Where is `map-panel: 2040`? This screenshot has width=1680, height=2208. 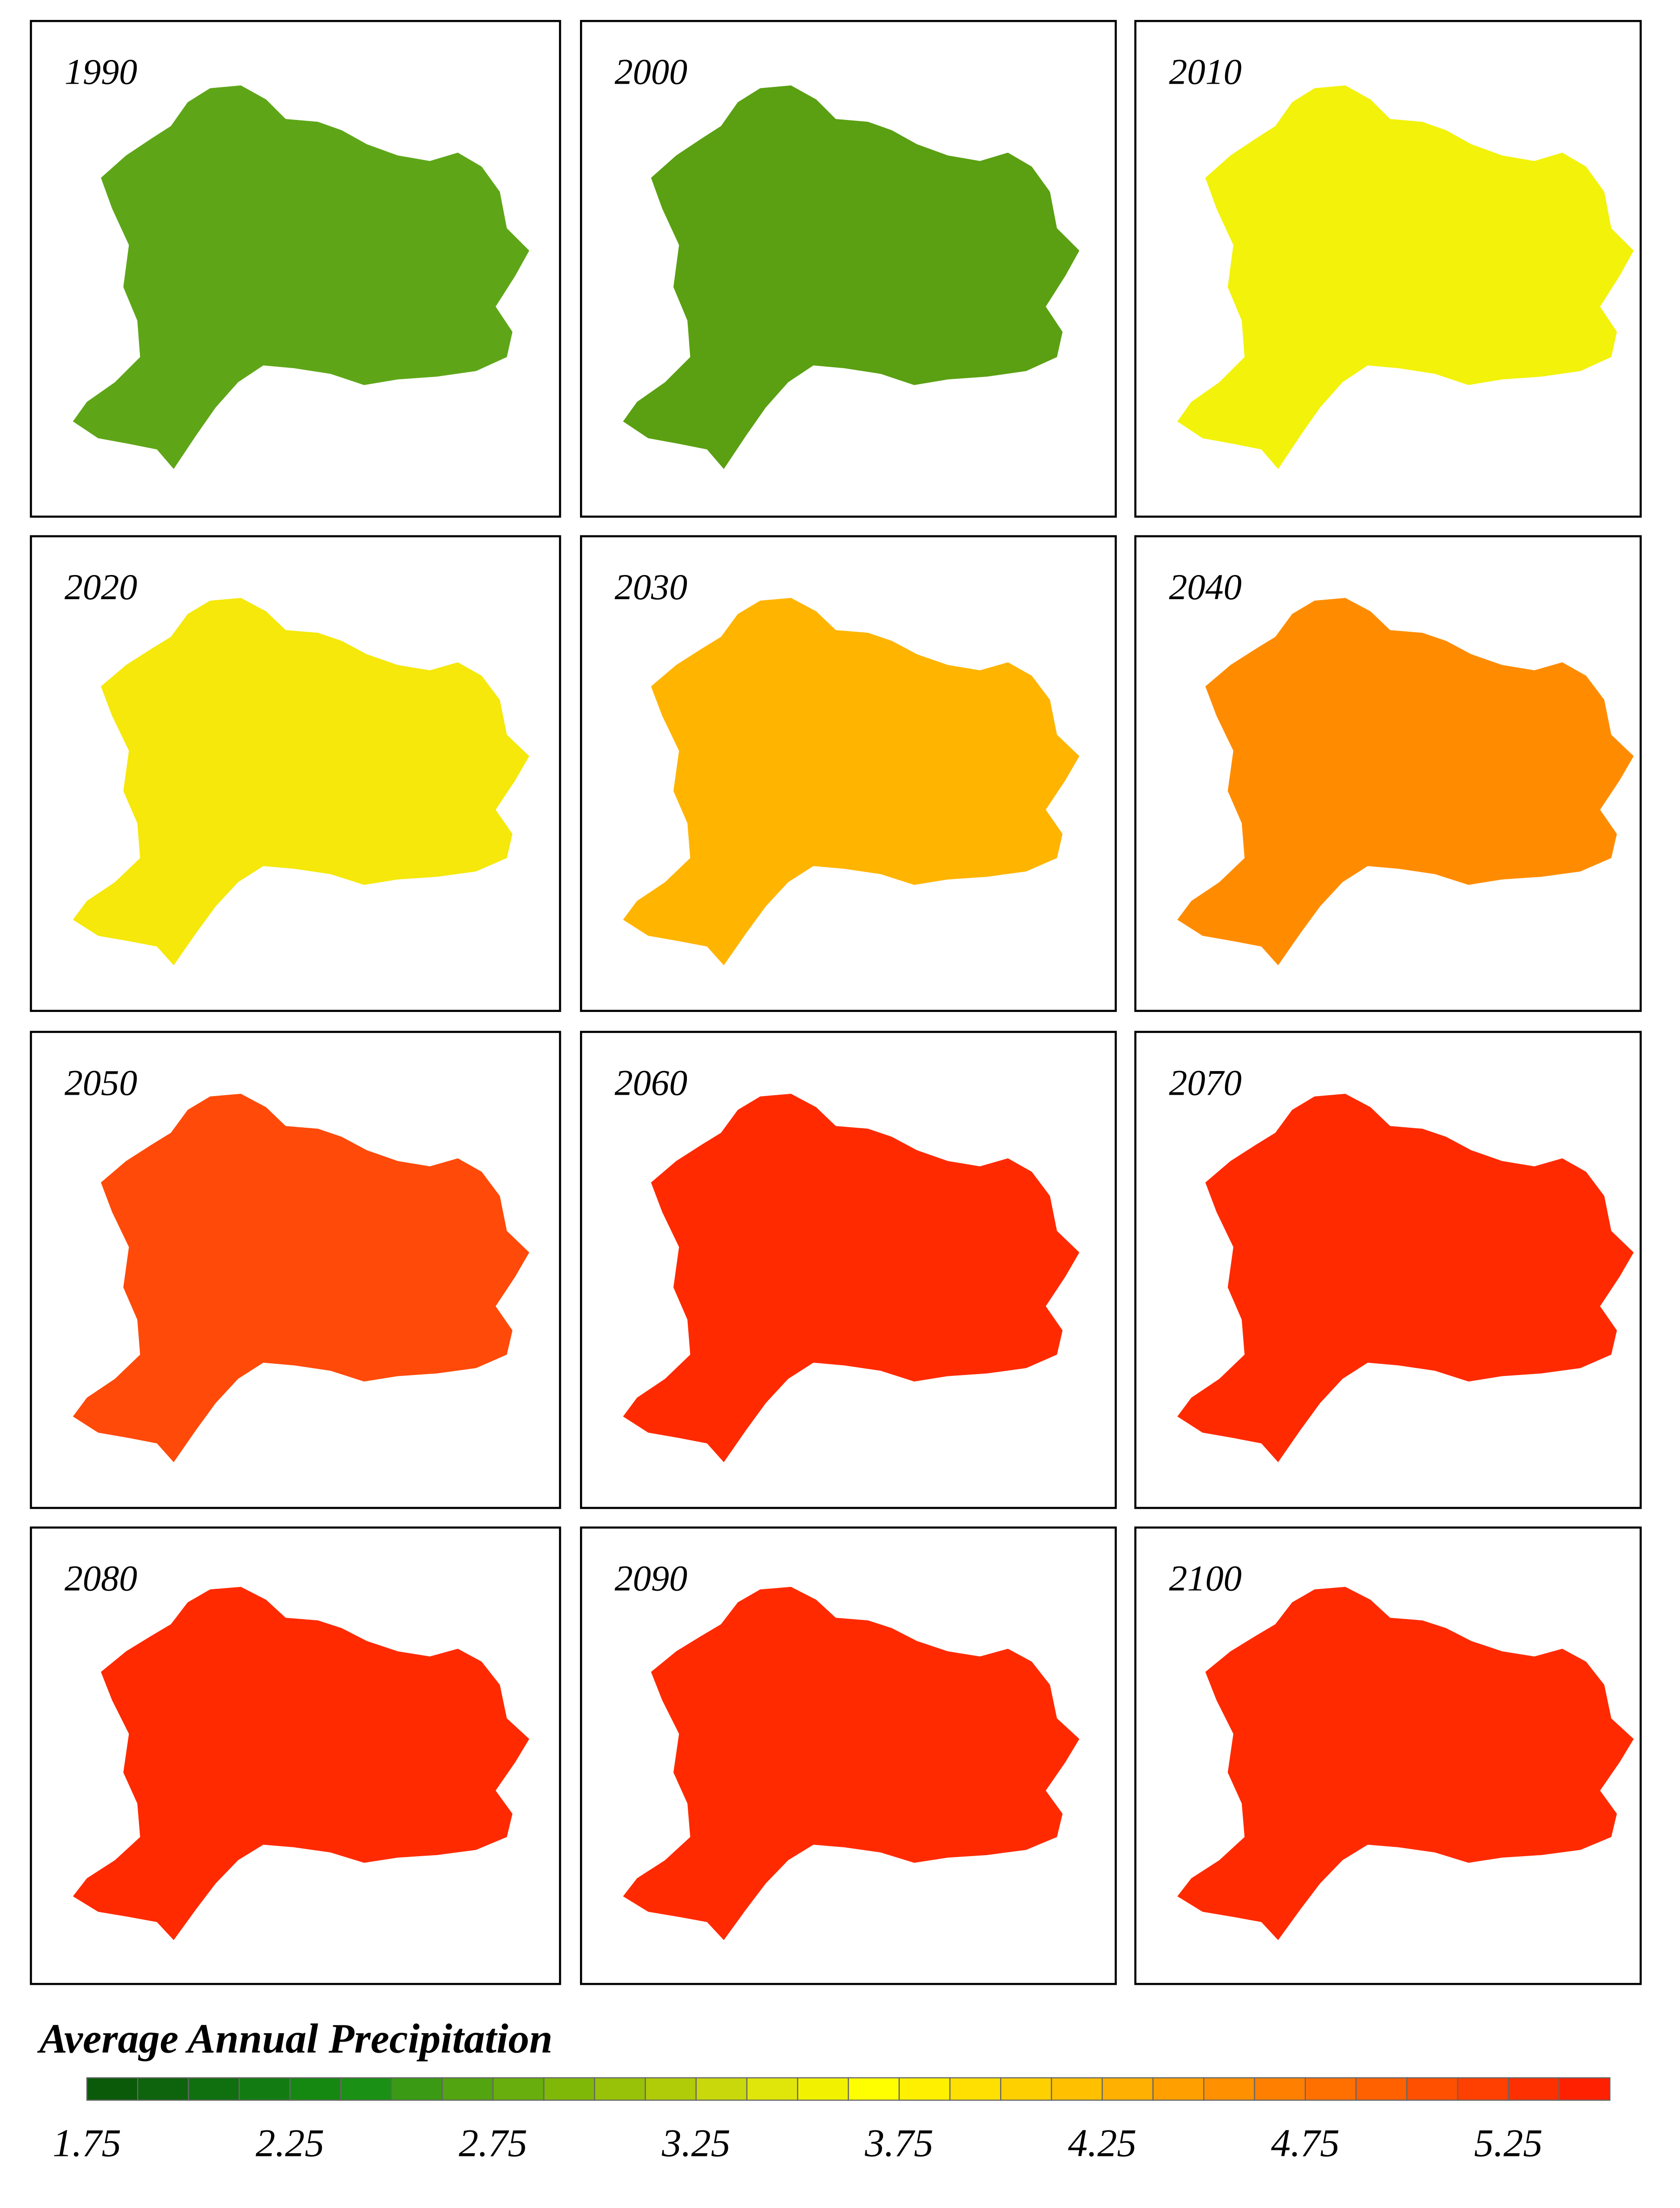
map-panel: 2040 is located at coordinates (1388, 773).